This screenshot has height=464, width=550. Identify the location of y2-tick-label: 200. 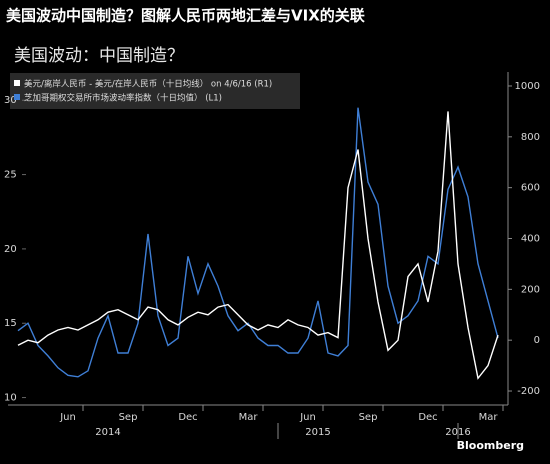
(530, 289).